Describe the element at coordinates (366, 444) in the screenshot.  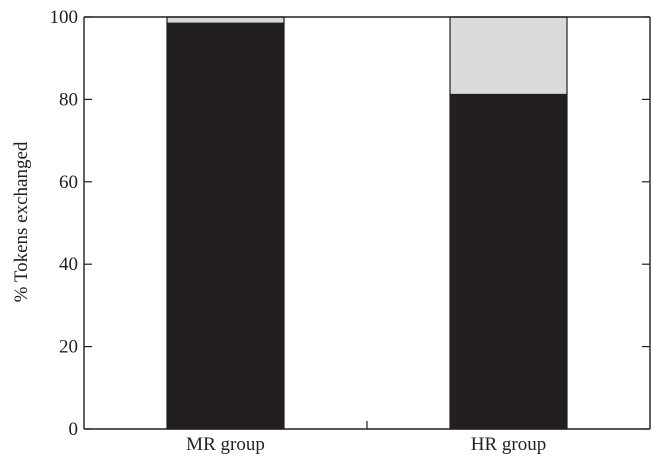
I see `x-axis-category-labels: MR group HR group` at that location.